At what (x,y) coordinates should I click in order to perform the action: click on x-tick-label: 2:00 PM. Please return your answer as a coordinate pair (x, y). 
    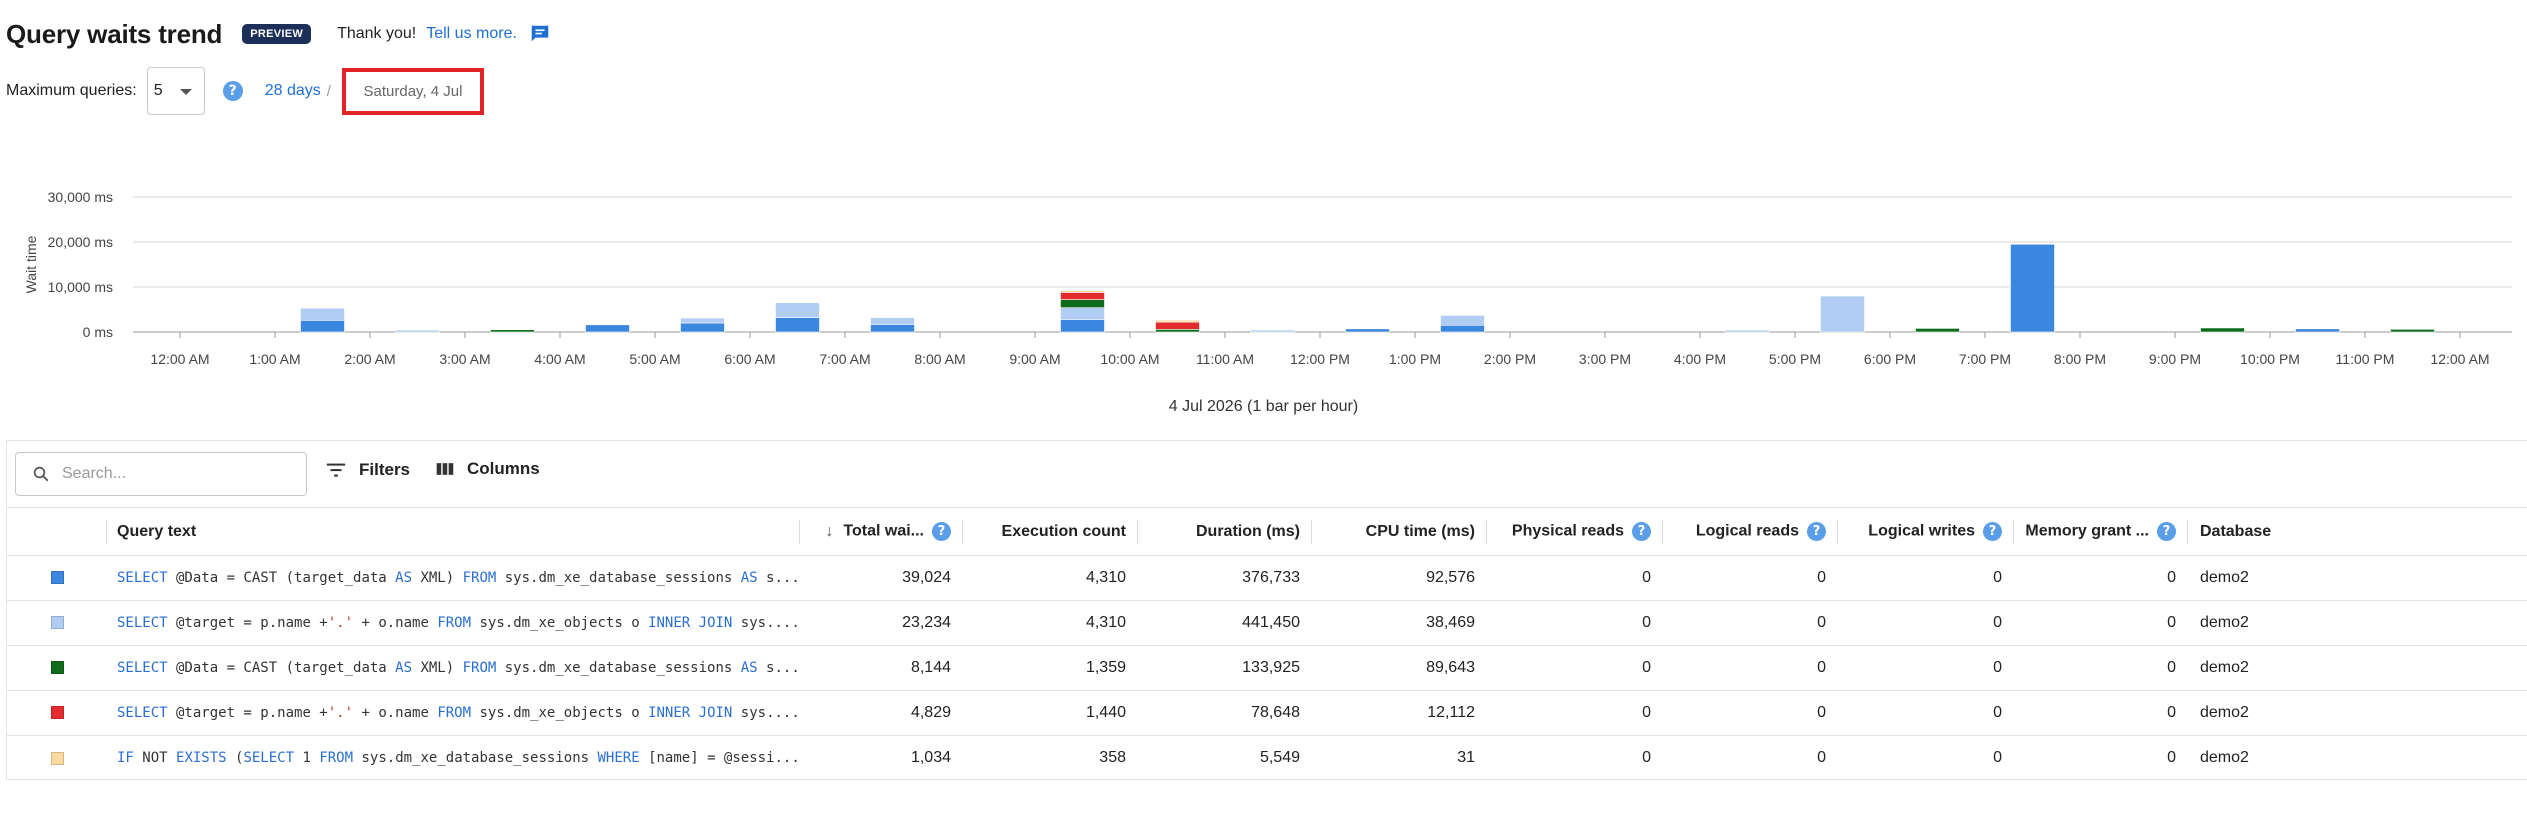
    Looking at the image, I should click on (1510, 359).